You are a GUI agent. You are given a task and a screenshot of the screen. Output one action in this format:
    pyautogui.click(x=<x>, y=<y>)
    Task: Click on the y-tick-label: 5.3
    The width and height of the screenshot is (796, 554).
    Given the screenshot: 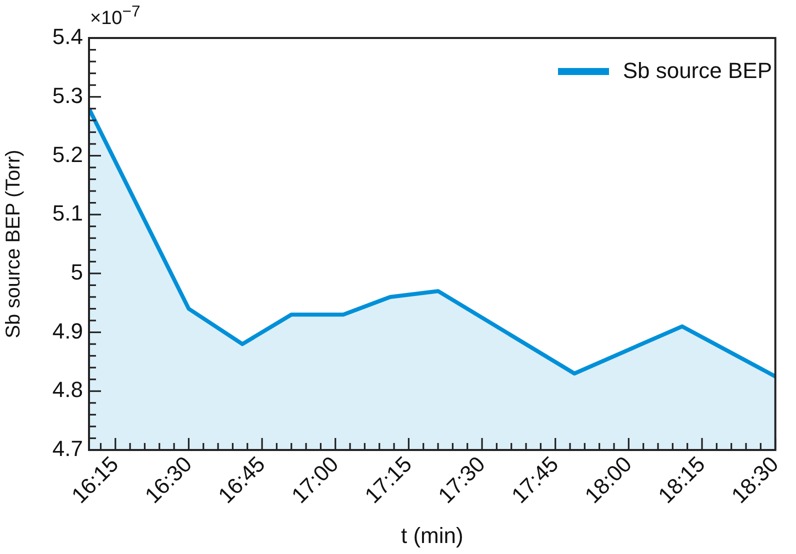 What is the action you would take?
    pyautogui.click(x=67, y=95)
    